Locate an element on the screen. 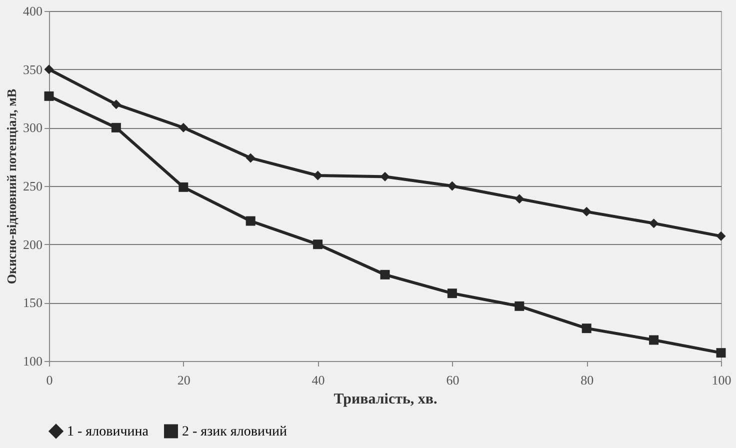  y-tick-label: 350 is located at coordinates (32, 69).